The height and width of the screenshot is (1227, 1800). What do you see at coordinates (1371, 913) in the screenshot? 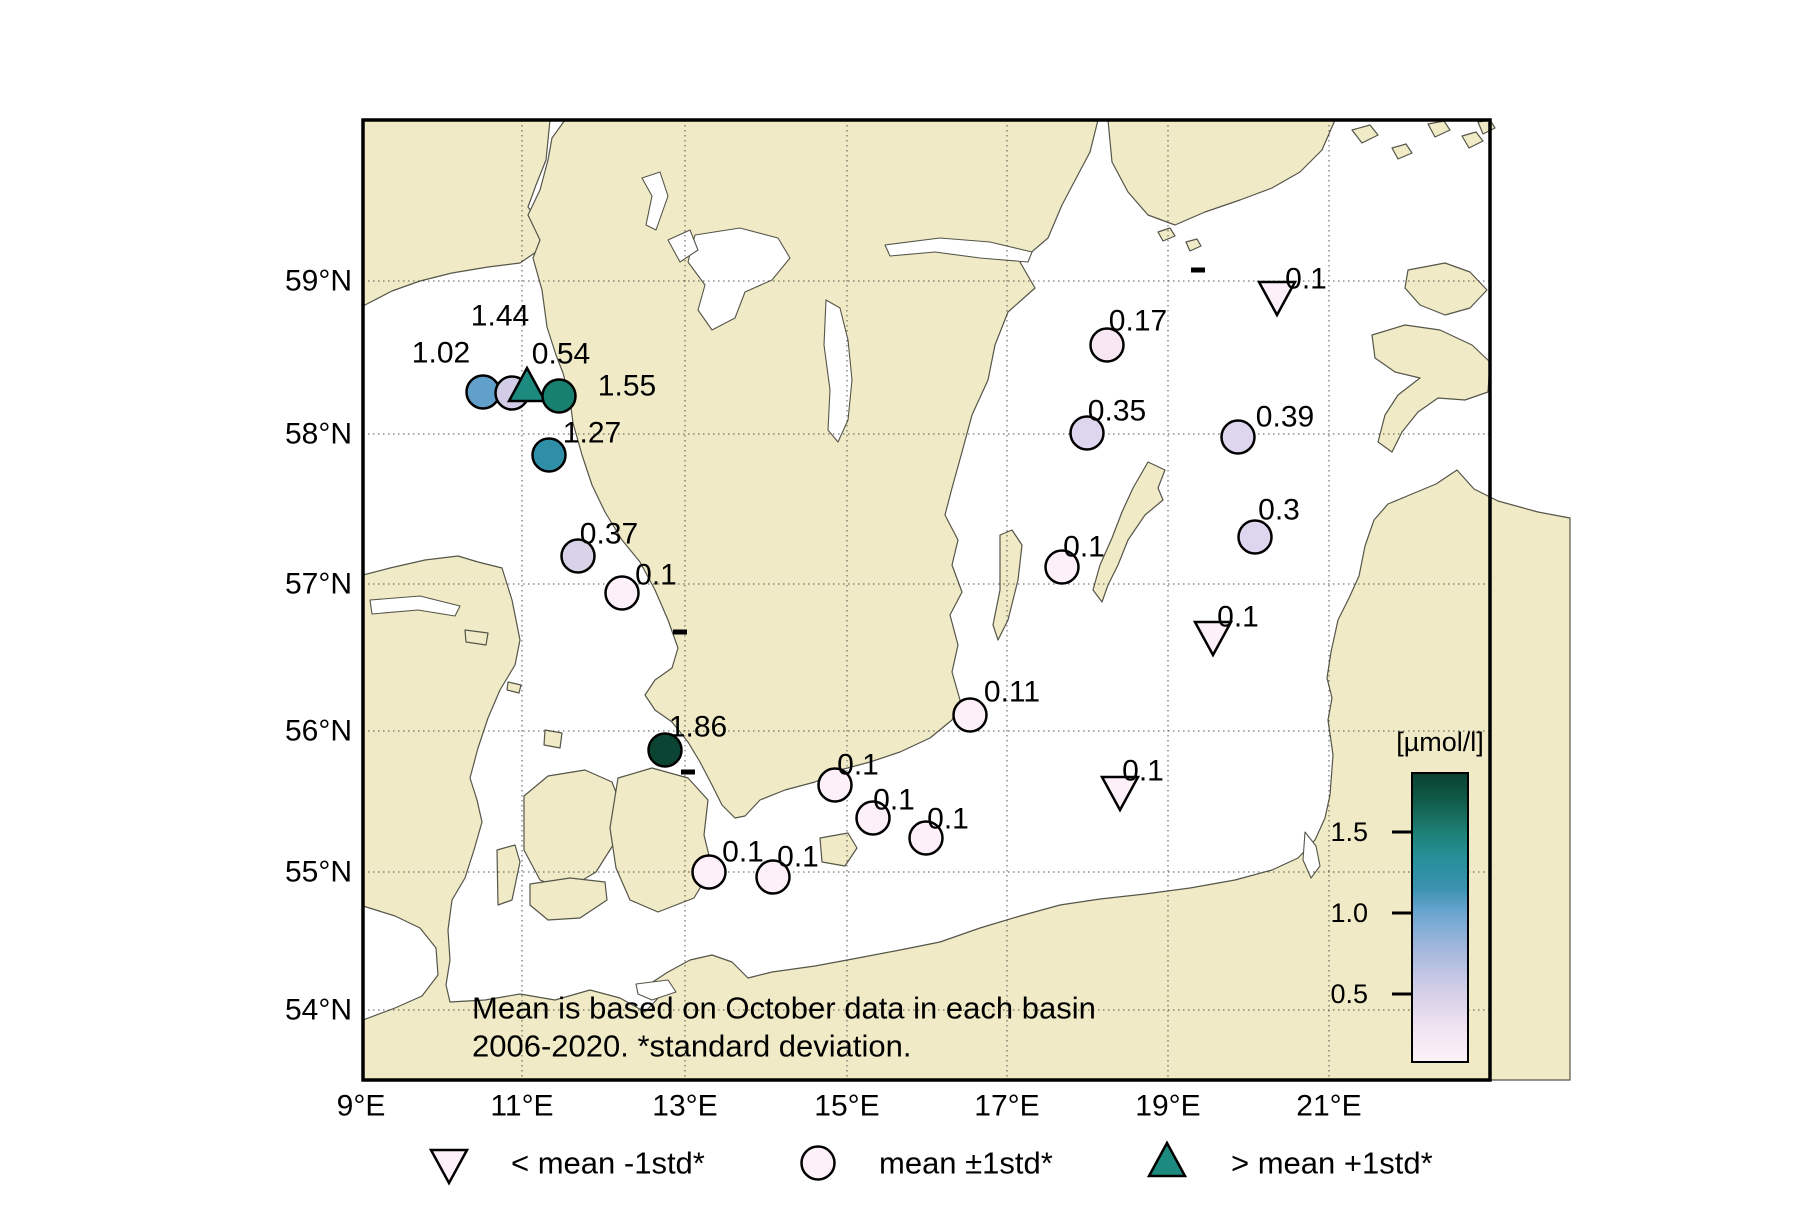
I see `colorbar-ticks: 1.5 1.0 0.5` at bounding box center [1371, 913].